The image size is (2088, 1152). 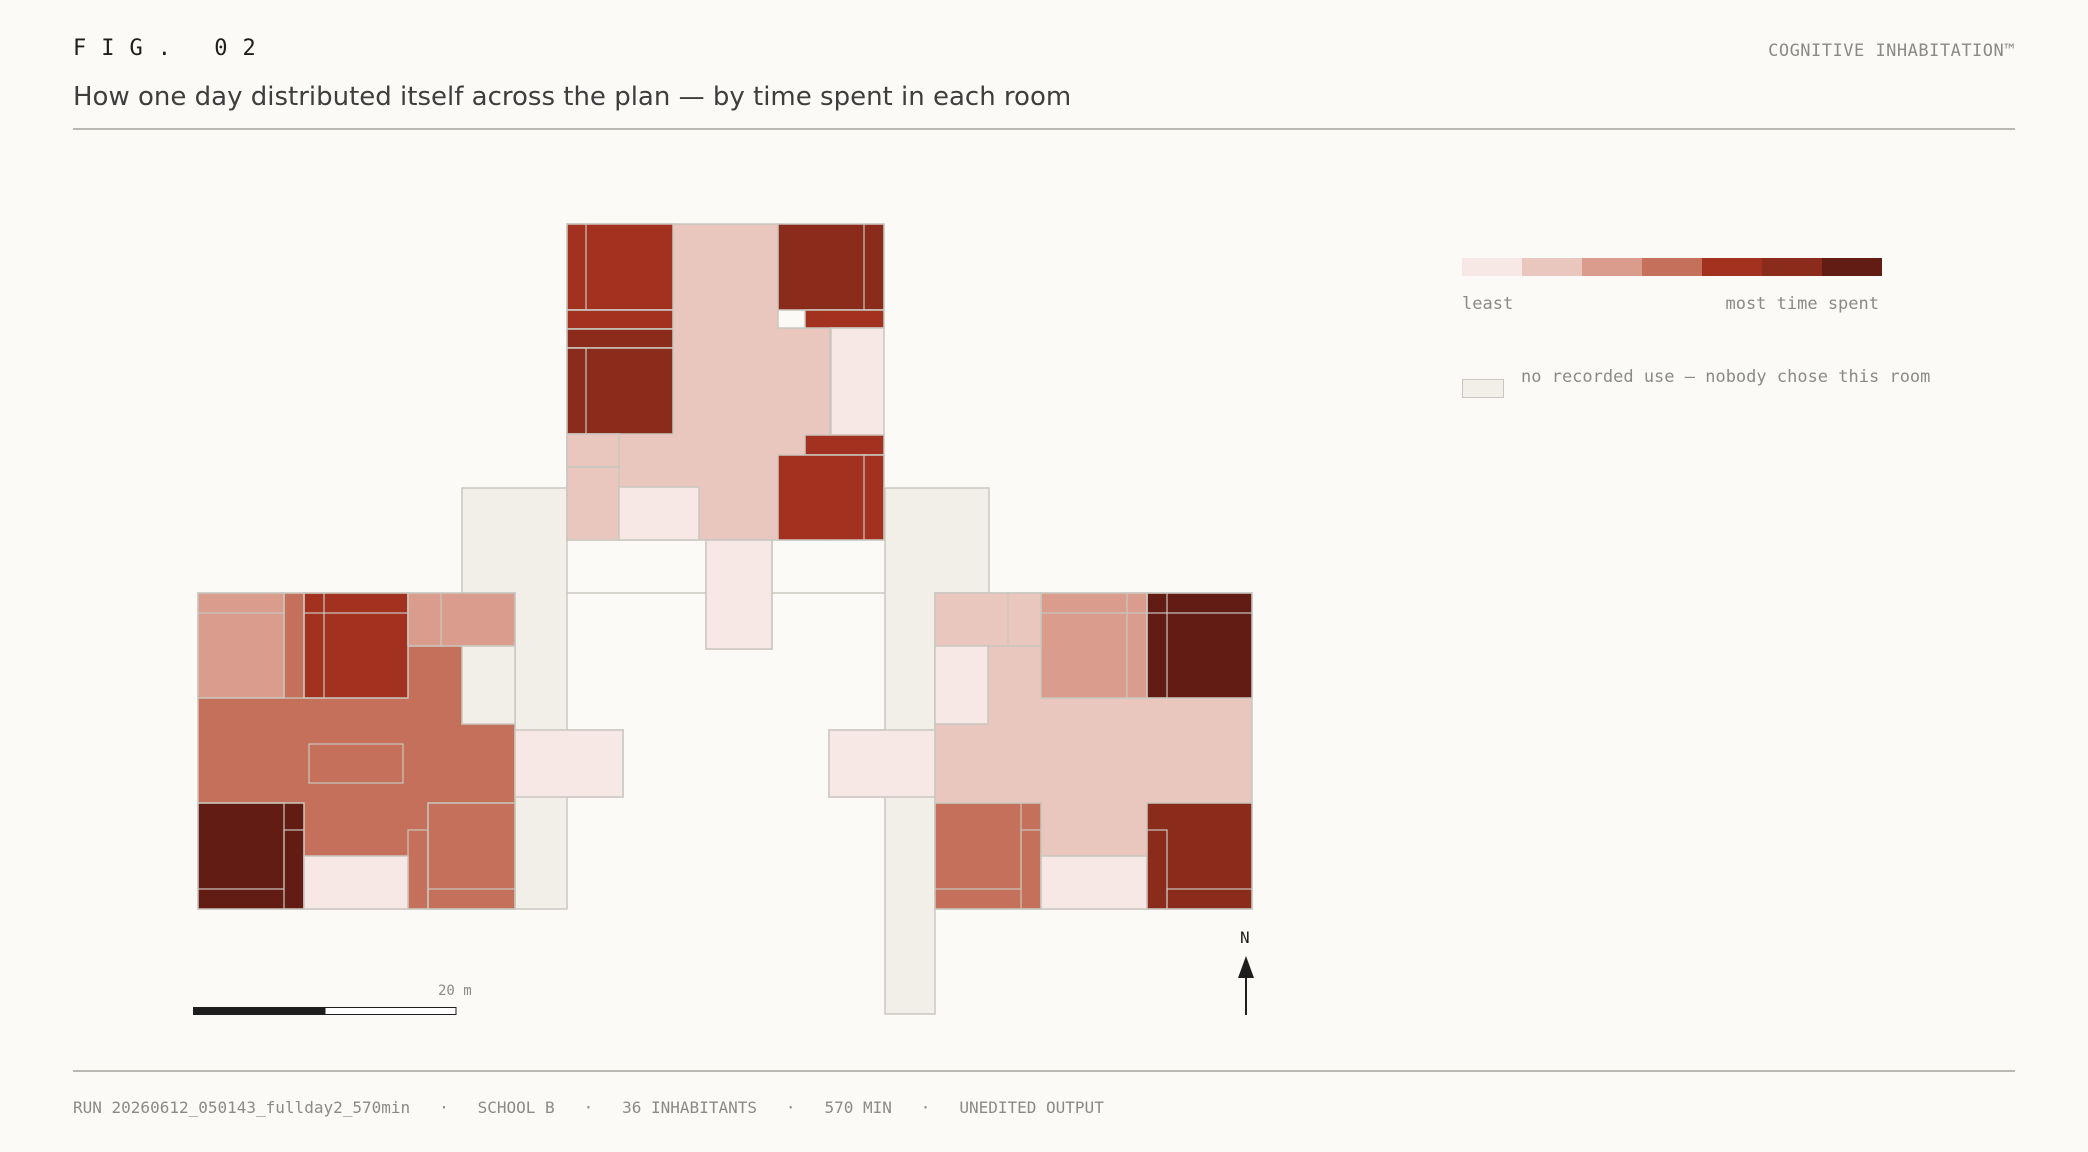 I want to click on footer-inhabitants: 36 INHABITANTS, so click(x=689, y=1107).